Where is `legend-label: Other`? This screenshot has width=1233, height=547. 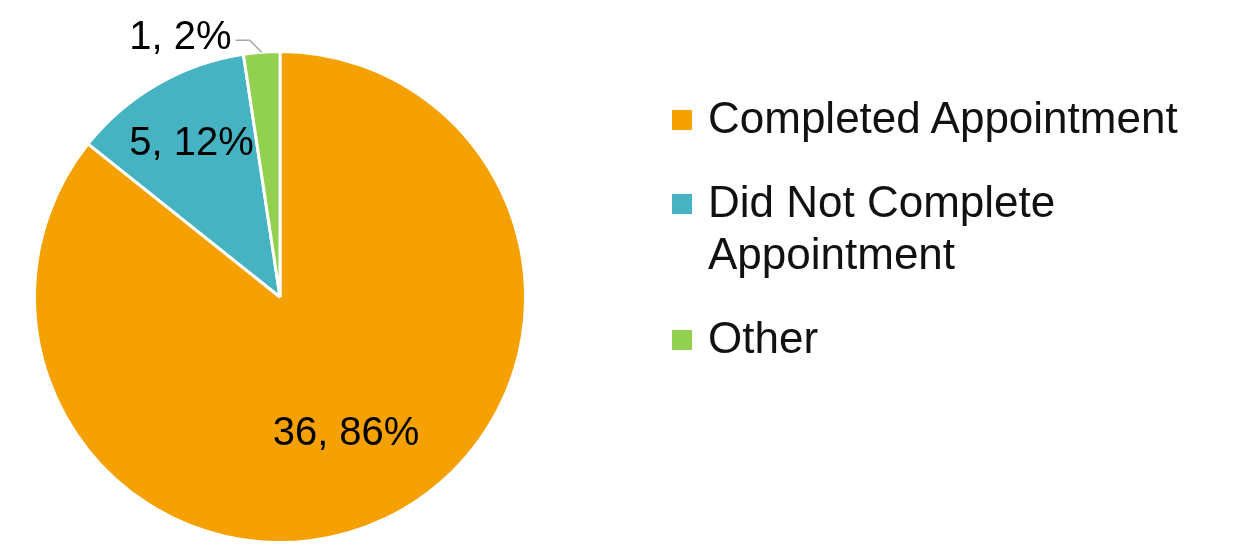
legend-label: Other is located at coordinates (763, 338).